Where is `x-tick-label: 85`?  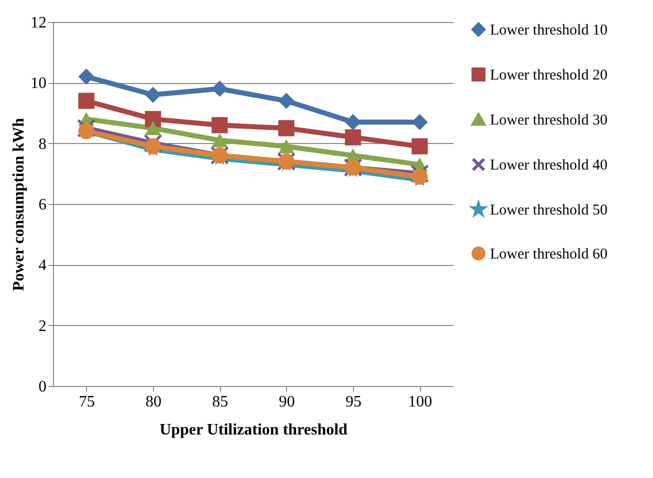
x-tick-label: 85 is located at coordinates (220, 402).